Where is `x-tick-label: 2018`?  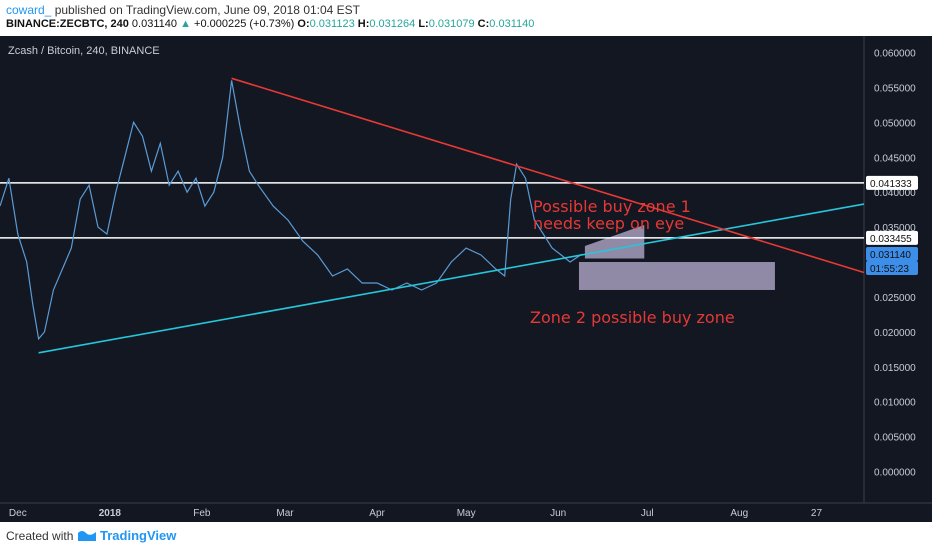
x-tick-label: 2018 is located at coordinates (110, 513).